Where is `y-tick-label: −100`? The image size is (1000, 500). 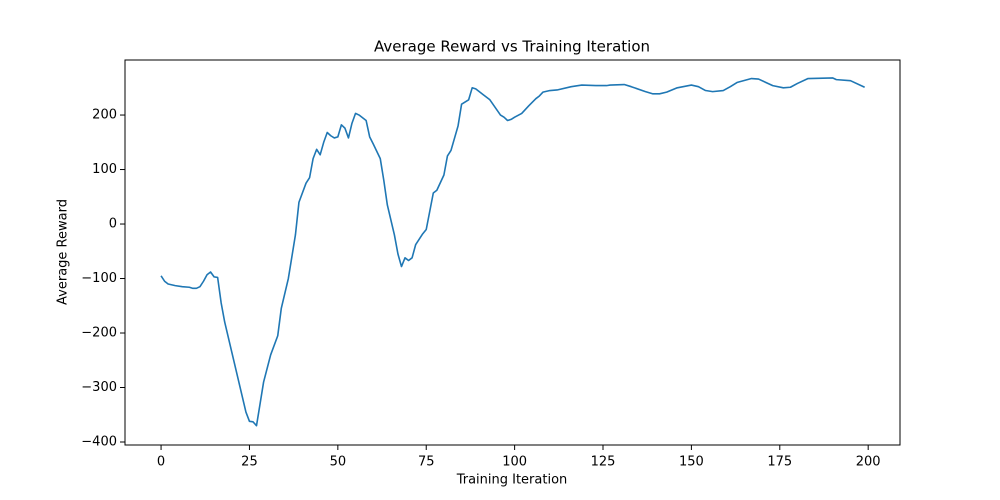 y-tick-label: −100 is located at coordinates (99, 278).